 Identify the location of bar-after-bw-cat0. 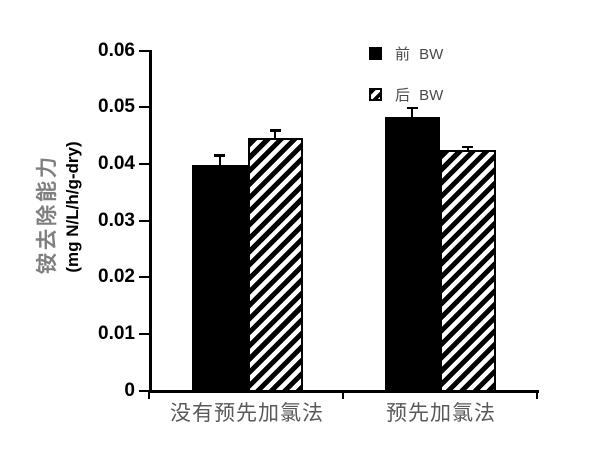
(275, 265).